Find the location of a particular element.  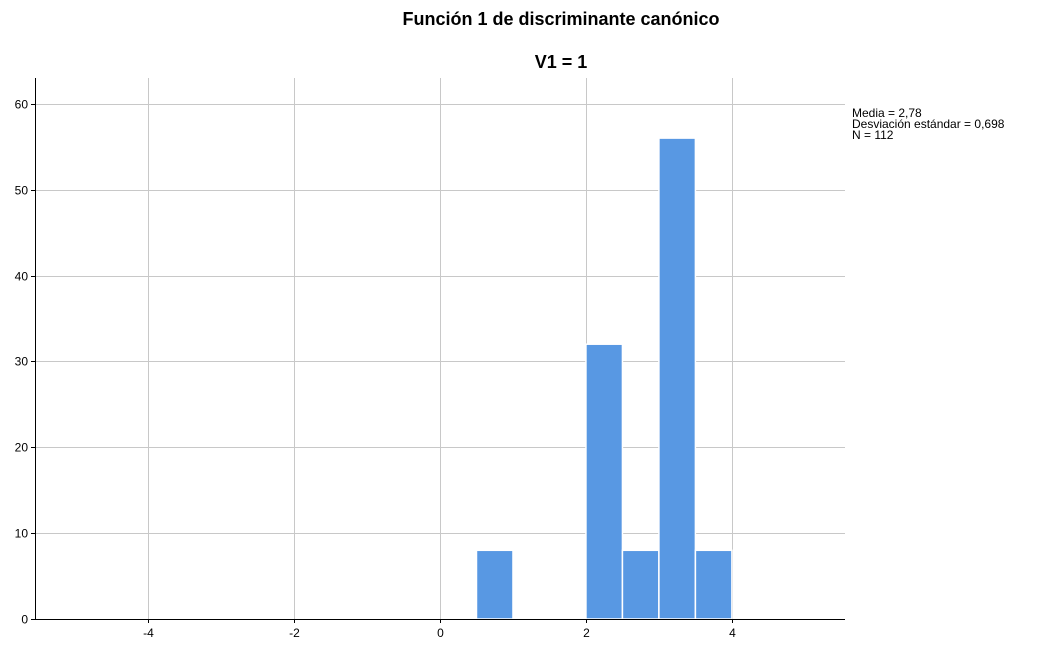

chart-title: Función 1 de discriminante canónico is located at coordinates (560, 19).